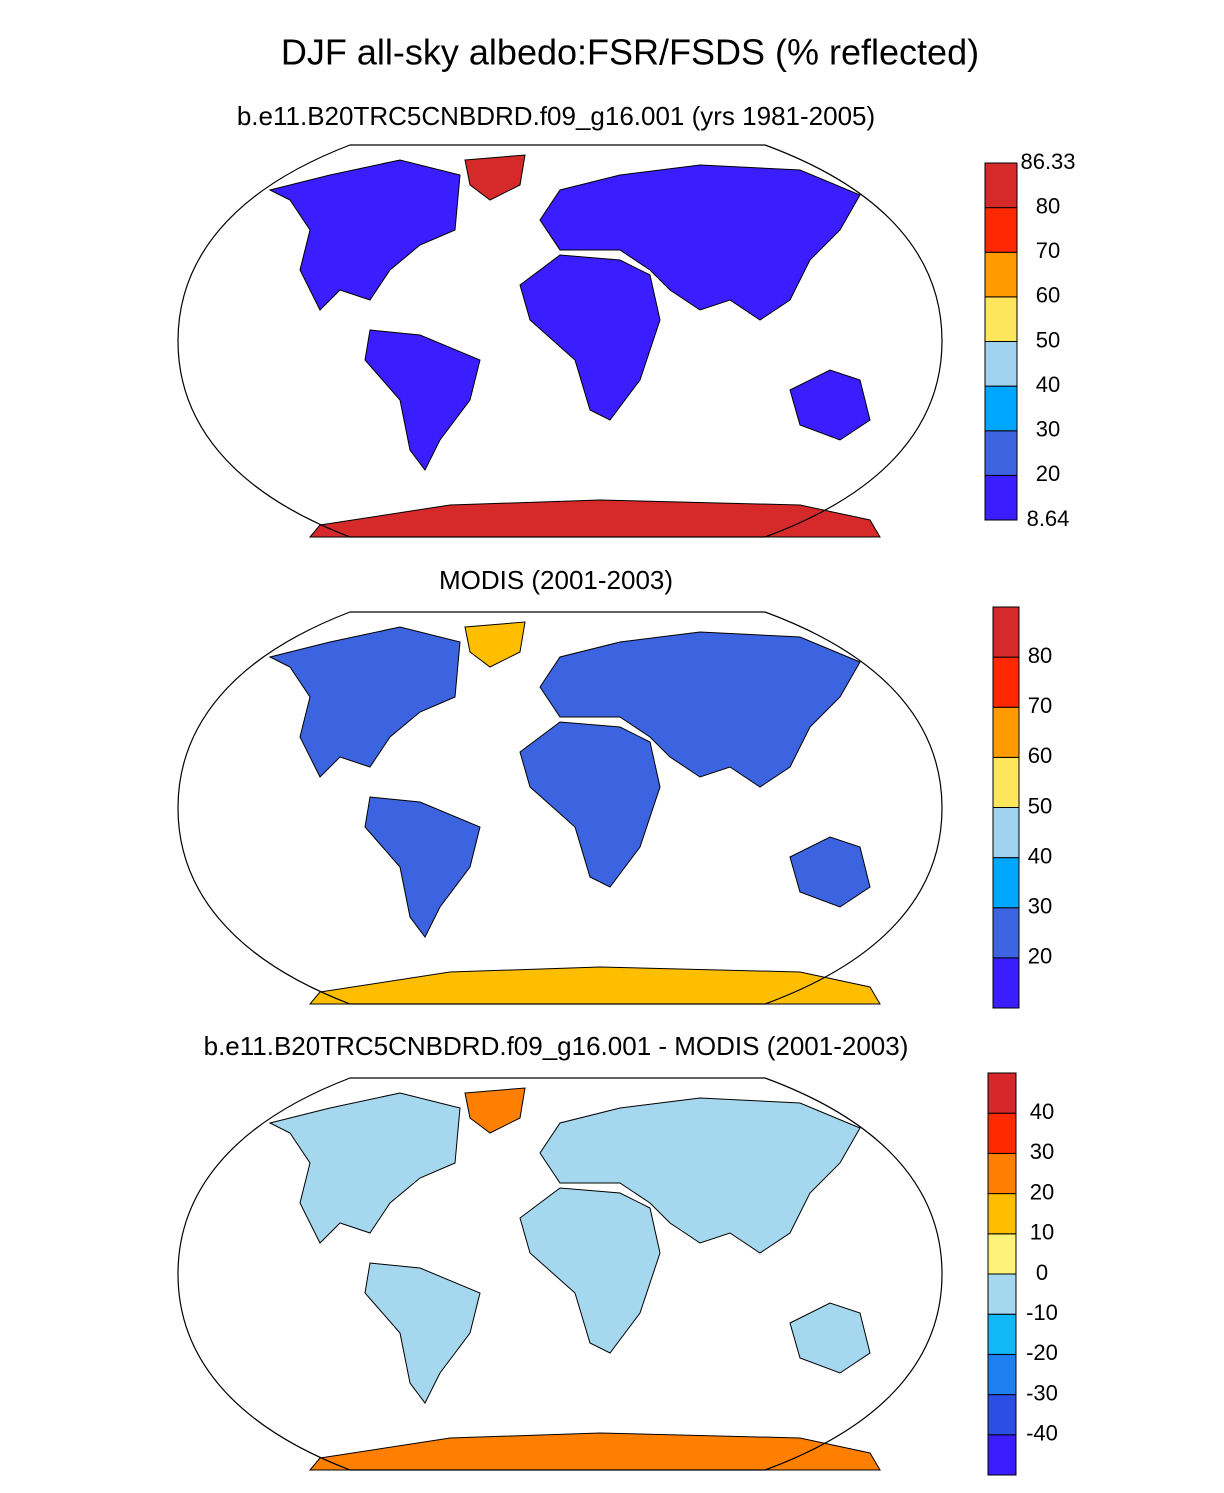 The width and height of the screenshot is (1224, 1493). Describe the element at coordinates (1047, 161) in the screenshot. I see `colorbar-label: 86.33` at that location.